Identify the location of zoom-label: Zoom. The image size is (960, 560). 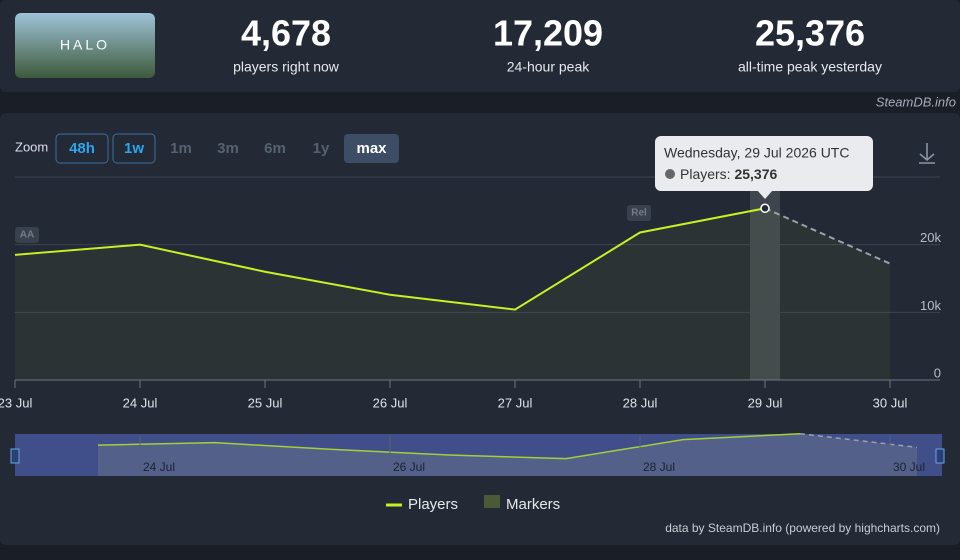
(31, 146).